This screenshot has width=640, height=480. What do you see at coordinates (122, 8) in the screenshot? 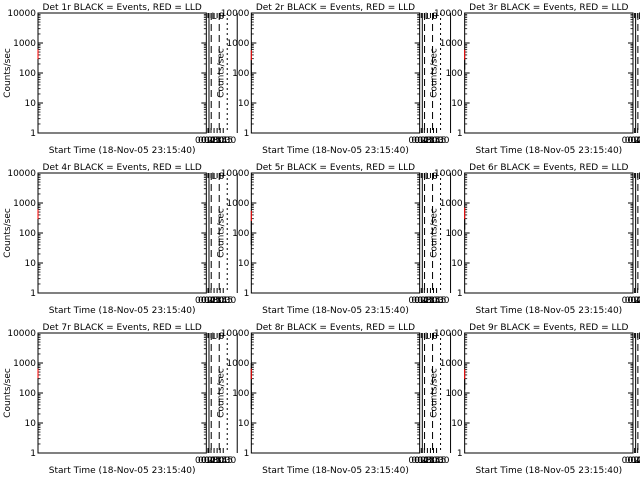
I see `chart-title: Det 1r BLACK = Events, RED = LLD` at bounding box center [122, 8].